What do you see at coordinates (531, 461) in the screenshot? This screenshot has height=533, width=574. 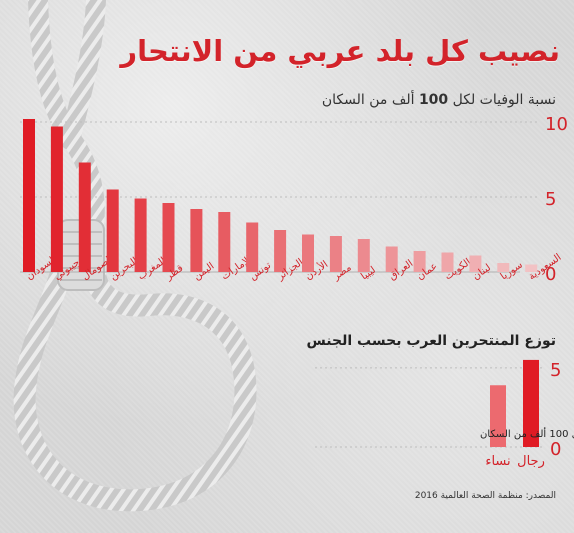 I see `category-label: رجال` at bounding box center [531, 461].